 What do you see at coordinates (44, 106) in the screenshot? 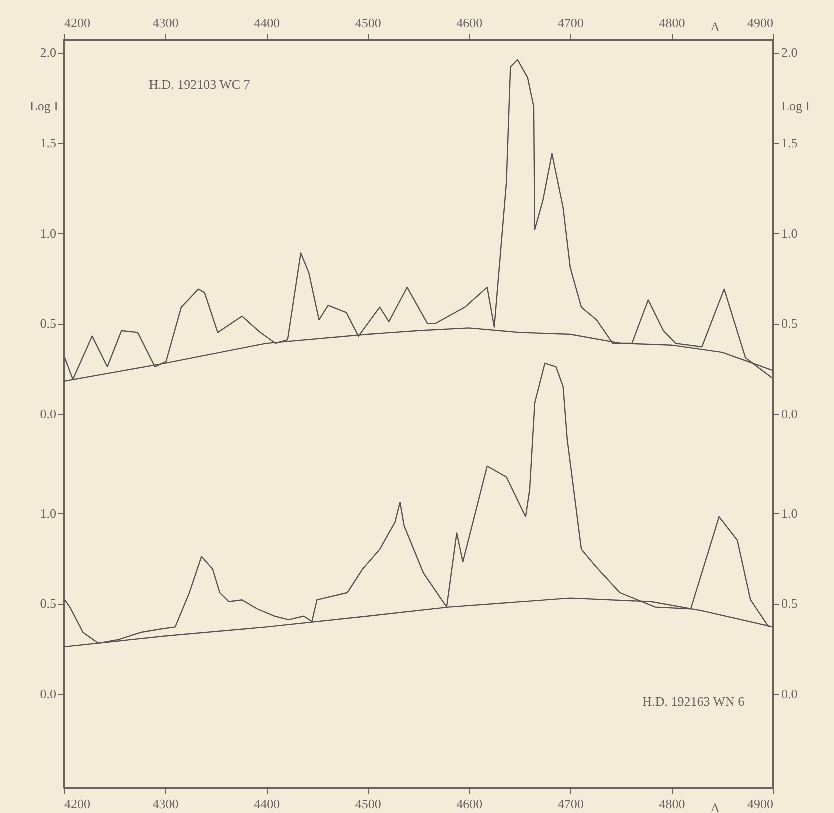
I see `y-axis-title: Log I` at bounding box center [44, 106].